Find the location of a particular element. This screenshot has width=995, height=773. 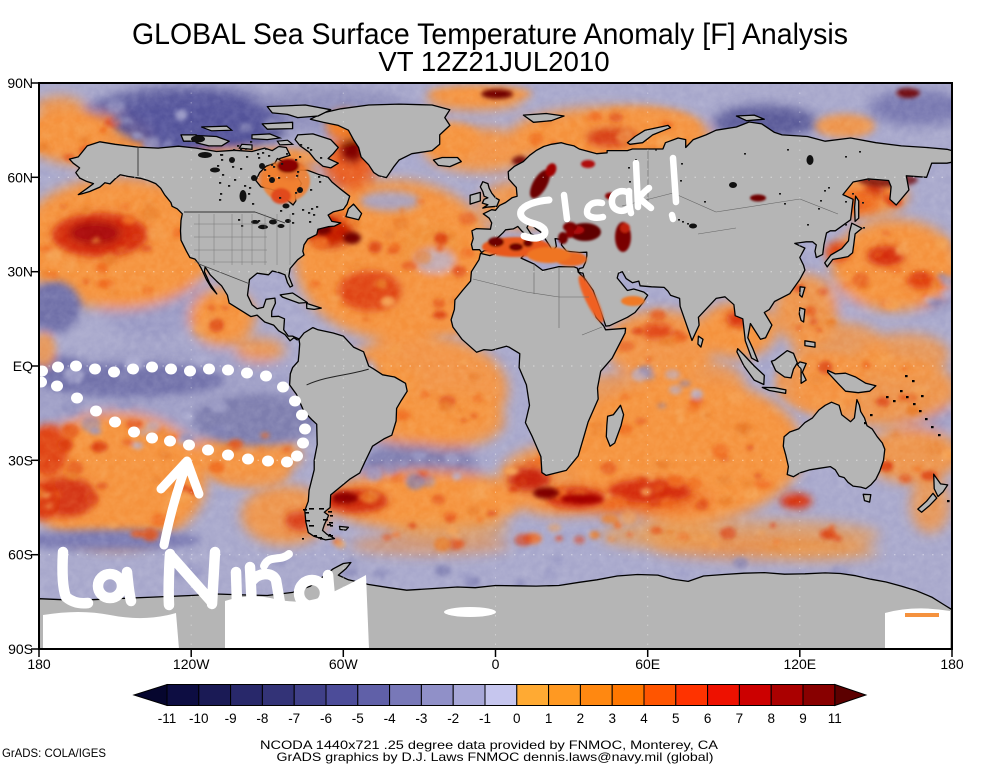

svg-text: 9 is located at coordinates (803, 718).